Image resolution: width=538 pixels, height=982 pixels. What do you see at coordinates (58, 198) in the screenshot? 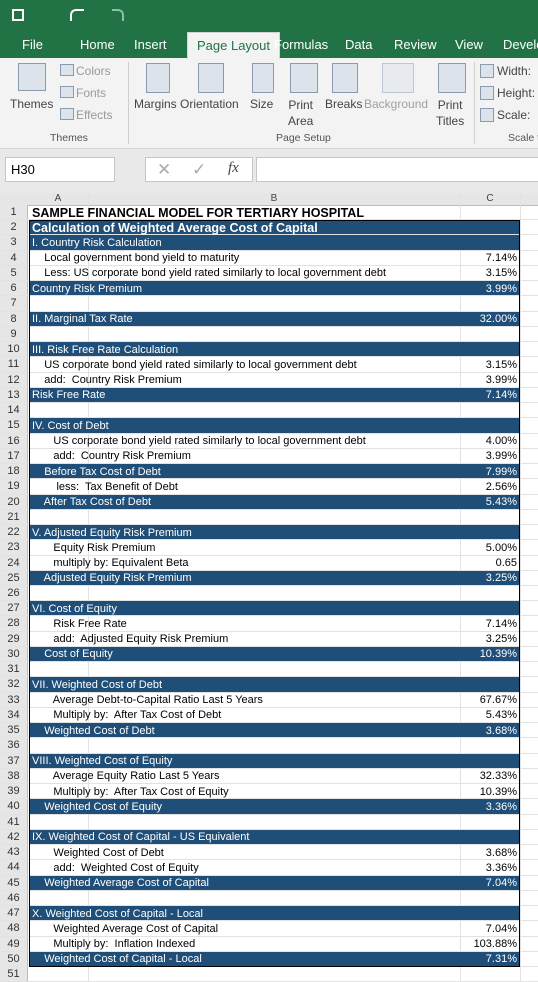
I see `column-header: A` at bounding box center [58, 198].